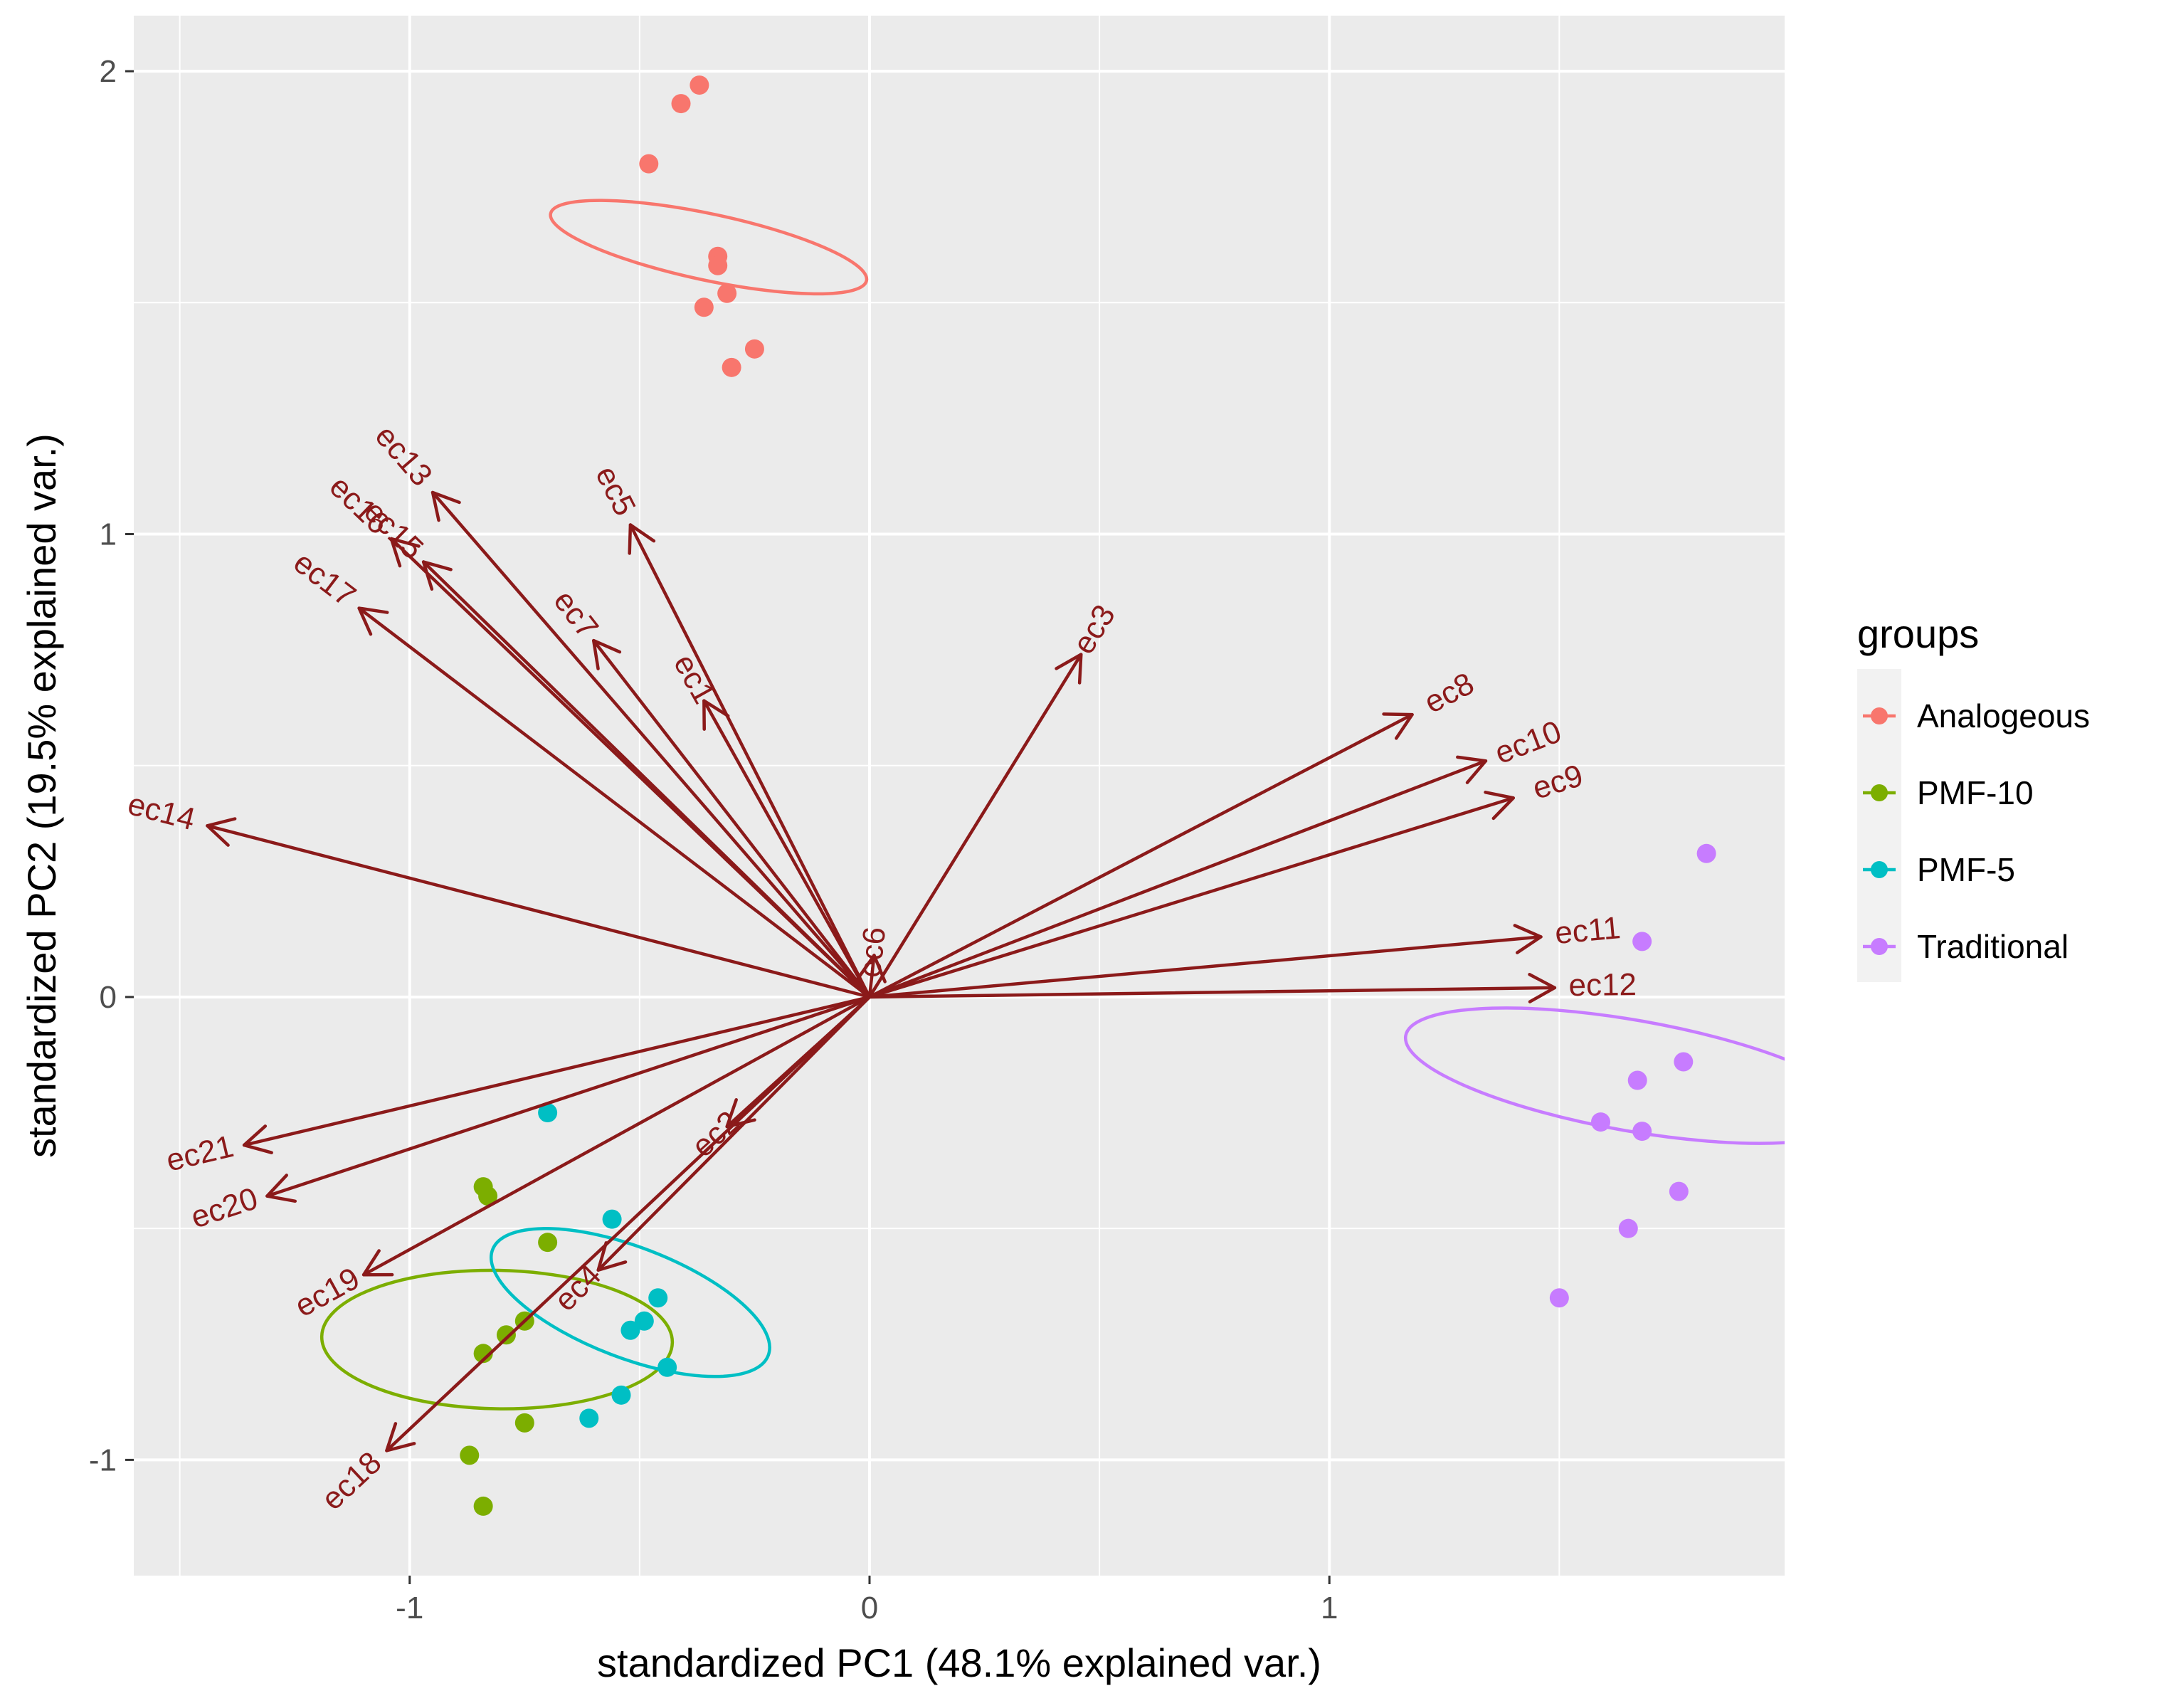 This screenshot has height=1708, width=2171. I want to click on x-tick-label: 1, so click(1330, 1608).